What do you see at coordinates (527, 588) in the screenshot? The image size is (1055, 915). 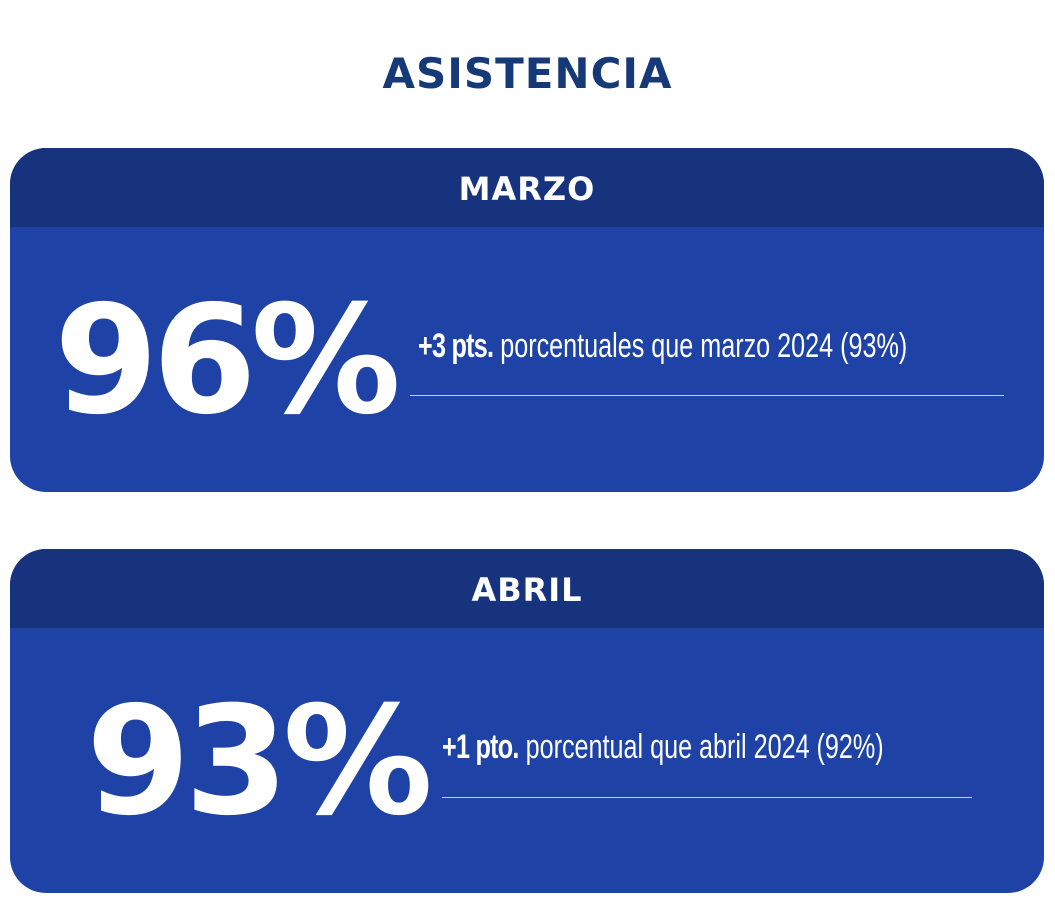 I see `card-header-month: ABRIL` at bounding box center [527, 588].